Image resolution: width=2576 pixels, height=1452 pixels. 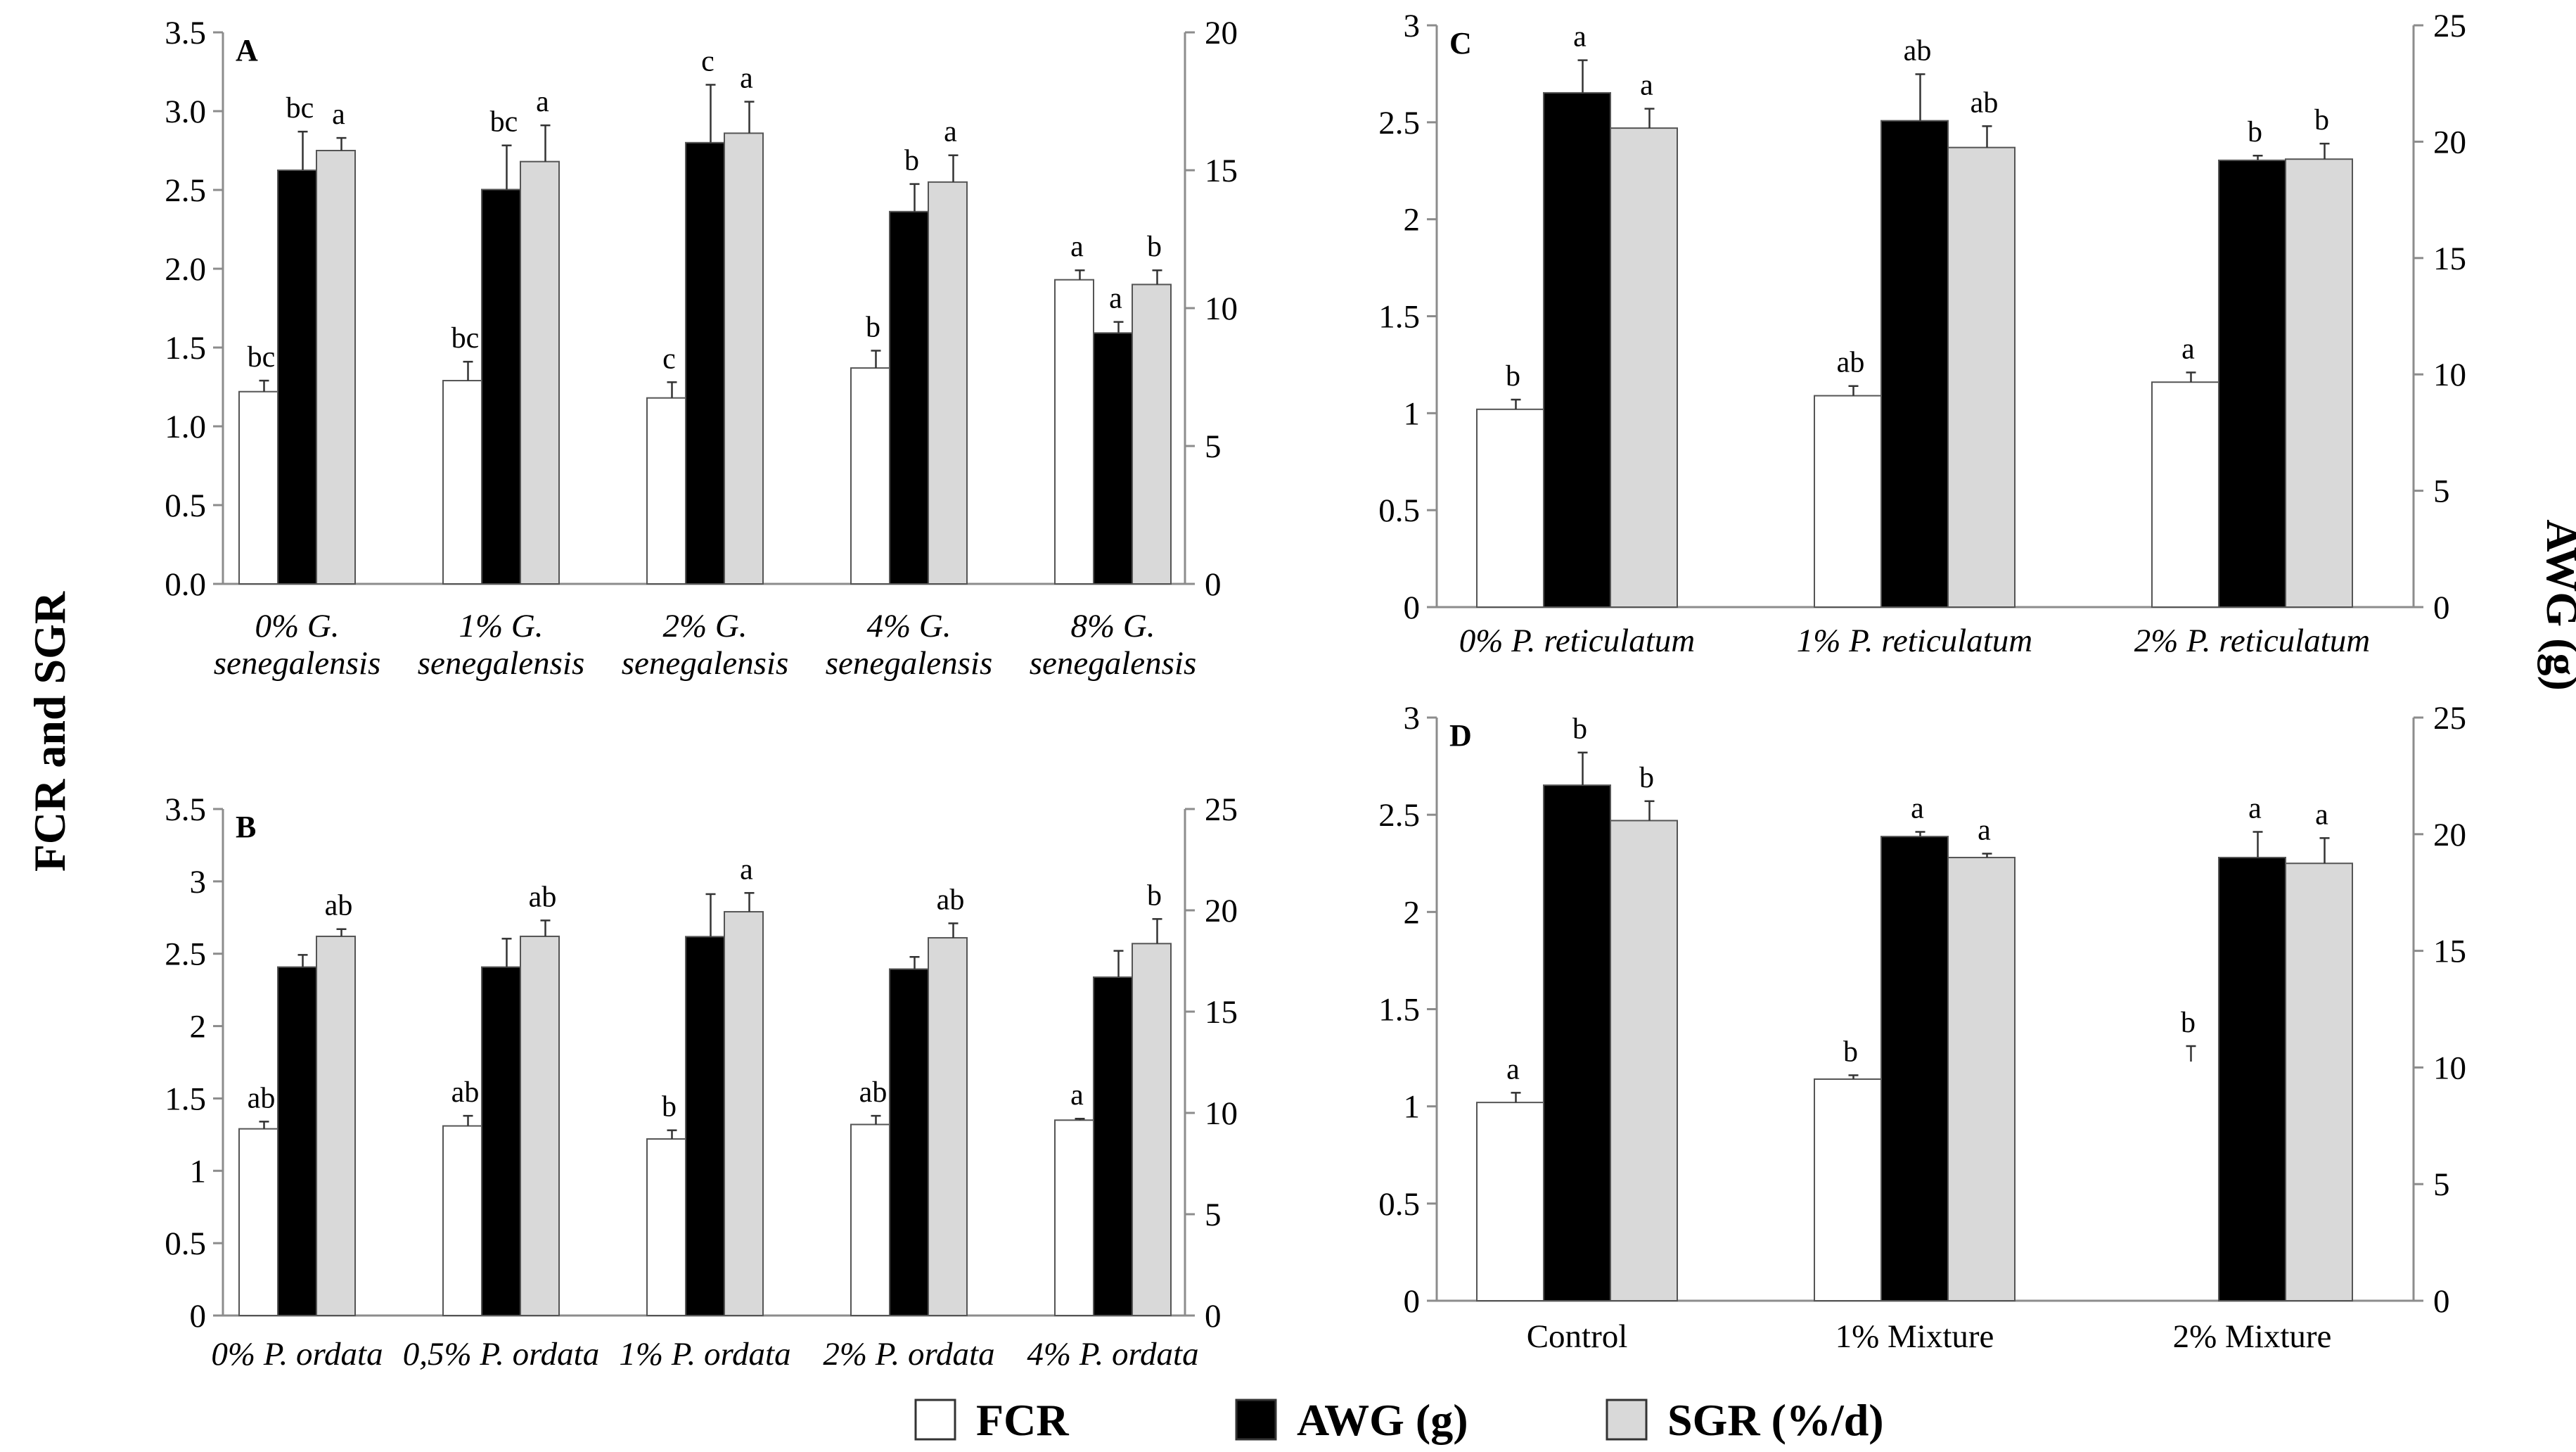 I want to click on legend-item-sgr: SGR (%/d), so click(x=1745, y=1420).